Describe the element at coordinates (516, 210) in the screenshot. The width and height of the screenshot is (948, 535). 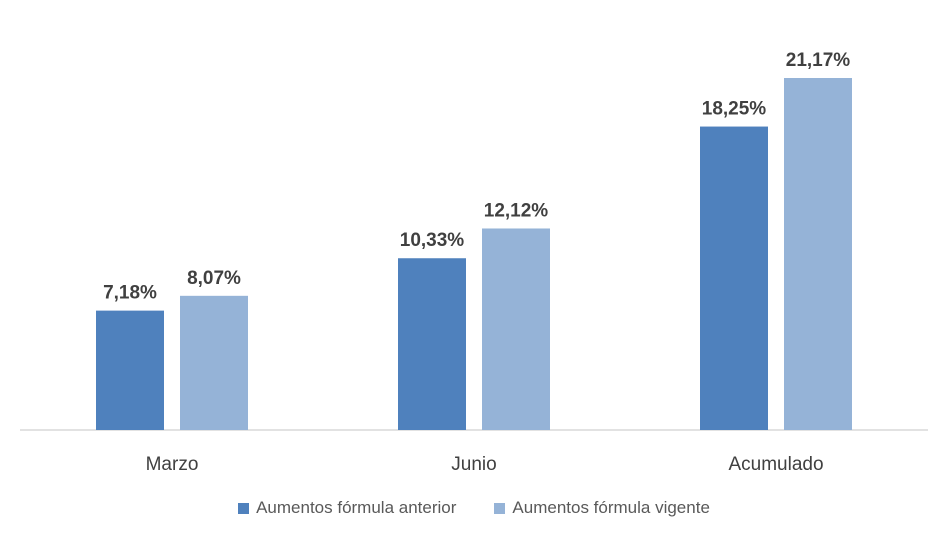
I see `data-label-junio-series-2: 12,12%` at that location.